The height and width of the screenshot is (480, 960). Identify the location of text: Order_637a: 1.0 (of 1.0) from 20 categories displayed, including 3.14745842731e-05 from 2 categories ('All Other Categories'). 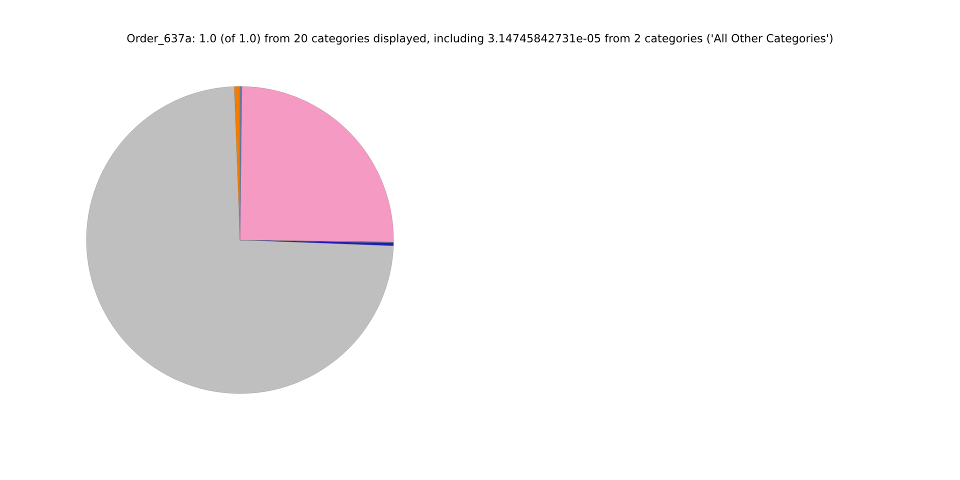
(479, 39).